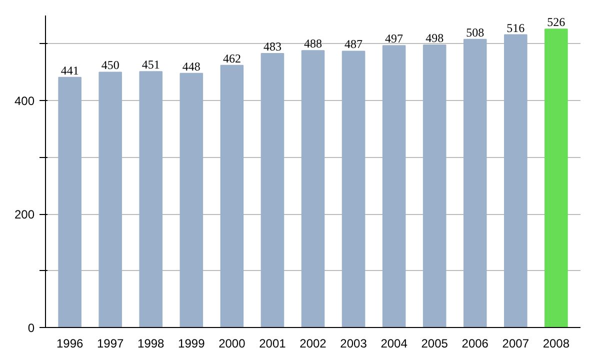 This screenshot has height=350, width=600. Describe the element at coordinates (556, 343) in the screenshot. I see `x-tick-label: 2008` at that location.